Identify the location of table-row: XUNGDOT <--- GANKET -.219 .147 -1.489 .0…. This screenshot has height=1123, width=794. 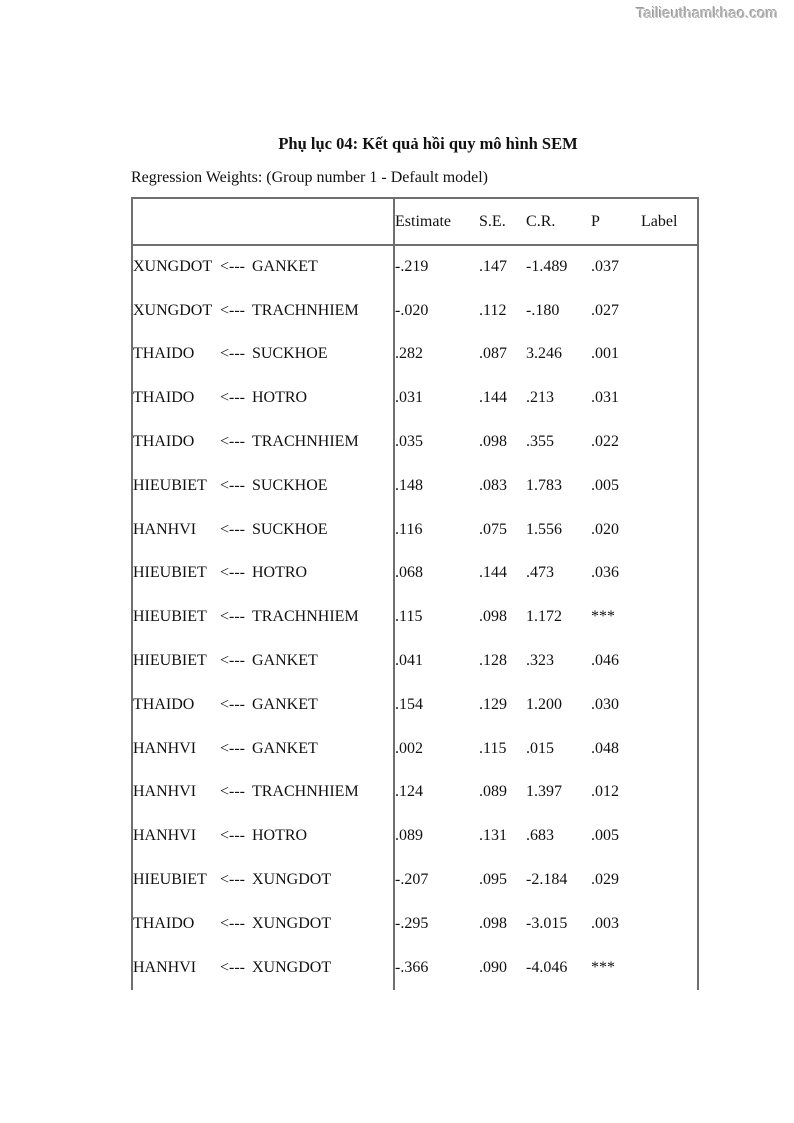
(415, 267).